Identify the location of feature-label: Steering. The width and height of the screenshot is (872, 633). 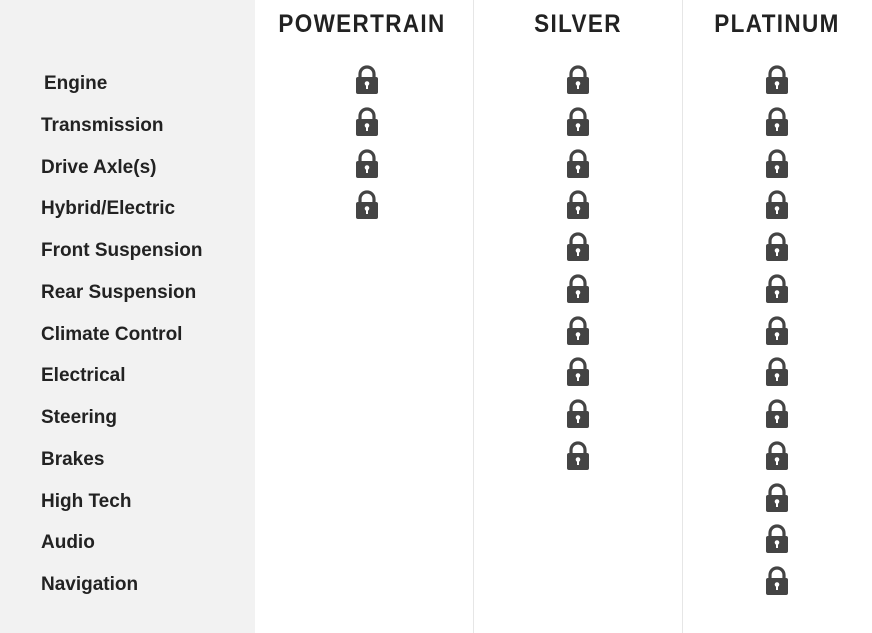
(79, 417).